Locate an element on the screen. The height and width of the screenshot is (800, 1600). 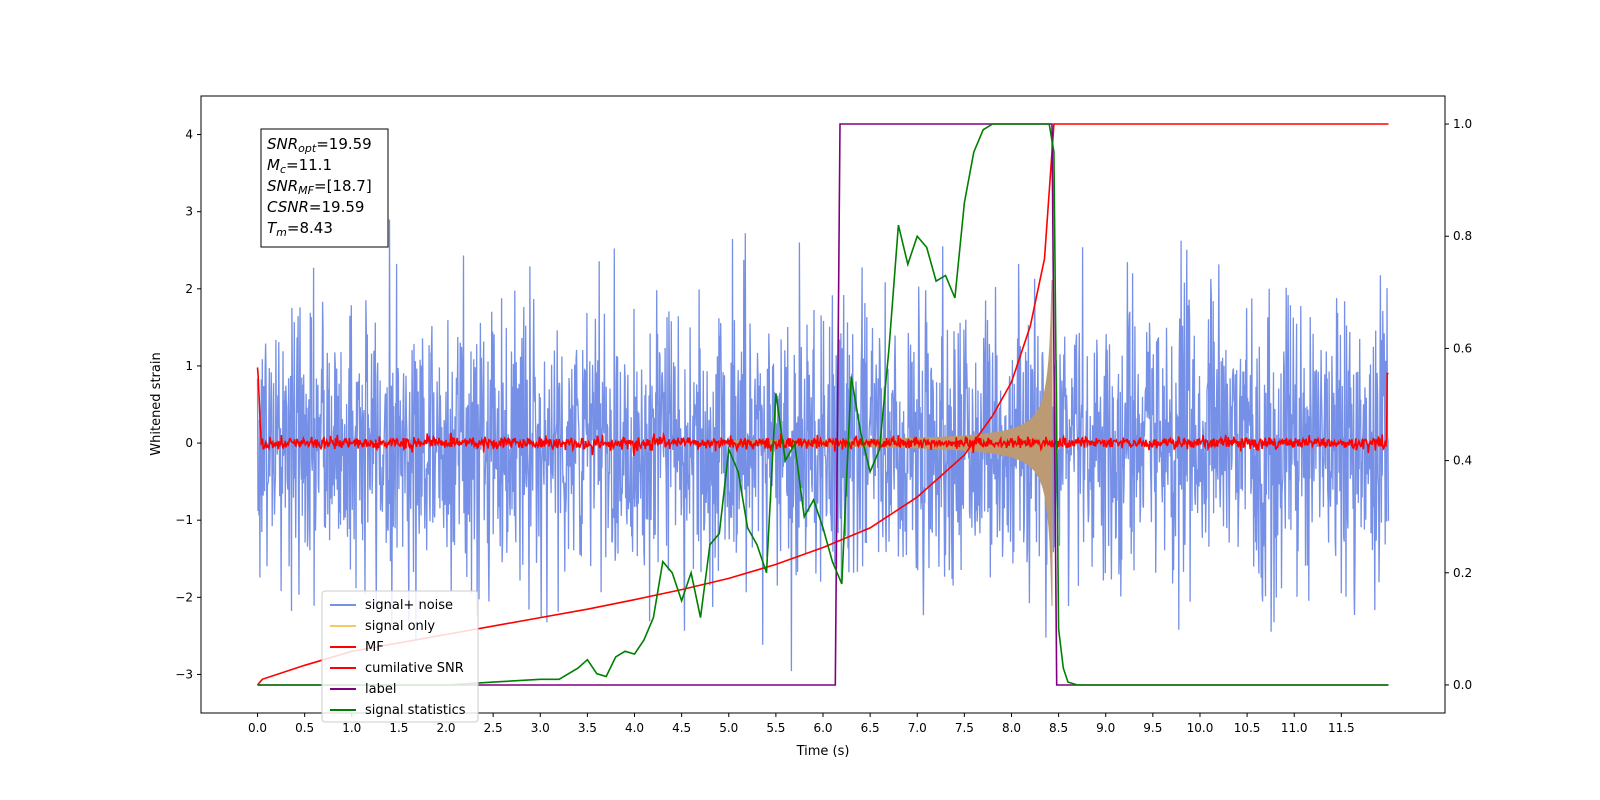
x-tick-label: 10.5 is located at coordinates (1247, 728).